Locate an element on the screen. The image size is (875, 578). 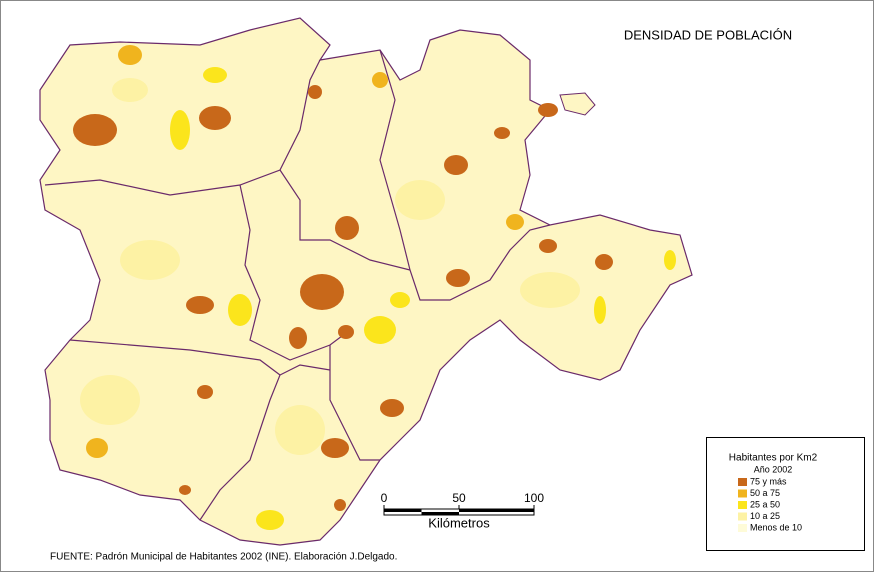
legend-label: 10 a 25 is located at coordinates (765, 516).